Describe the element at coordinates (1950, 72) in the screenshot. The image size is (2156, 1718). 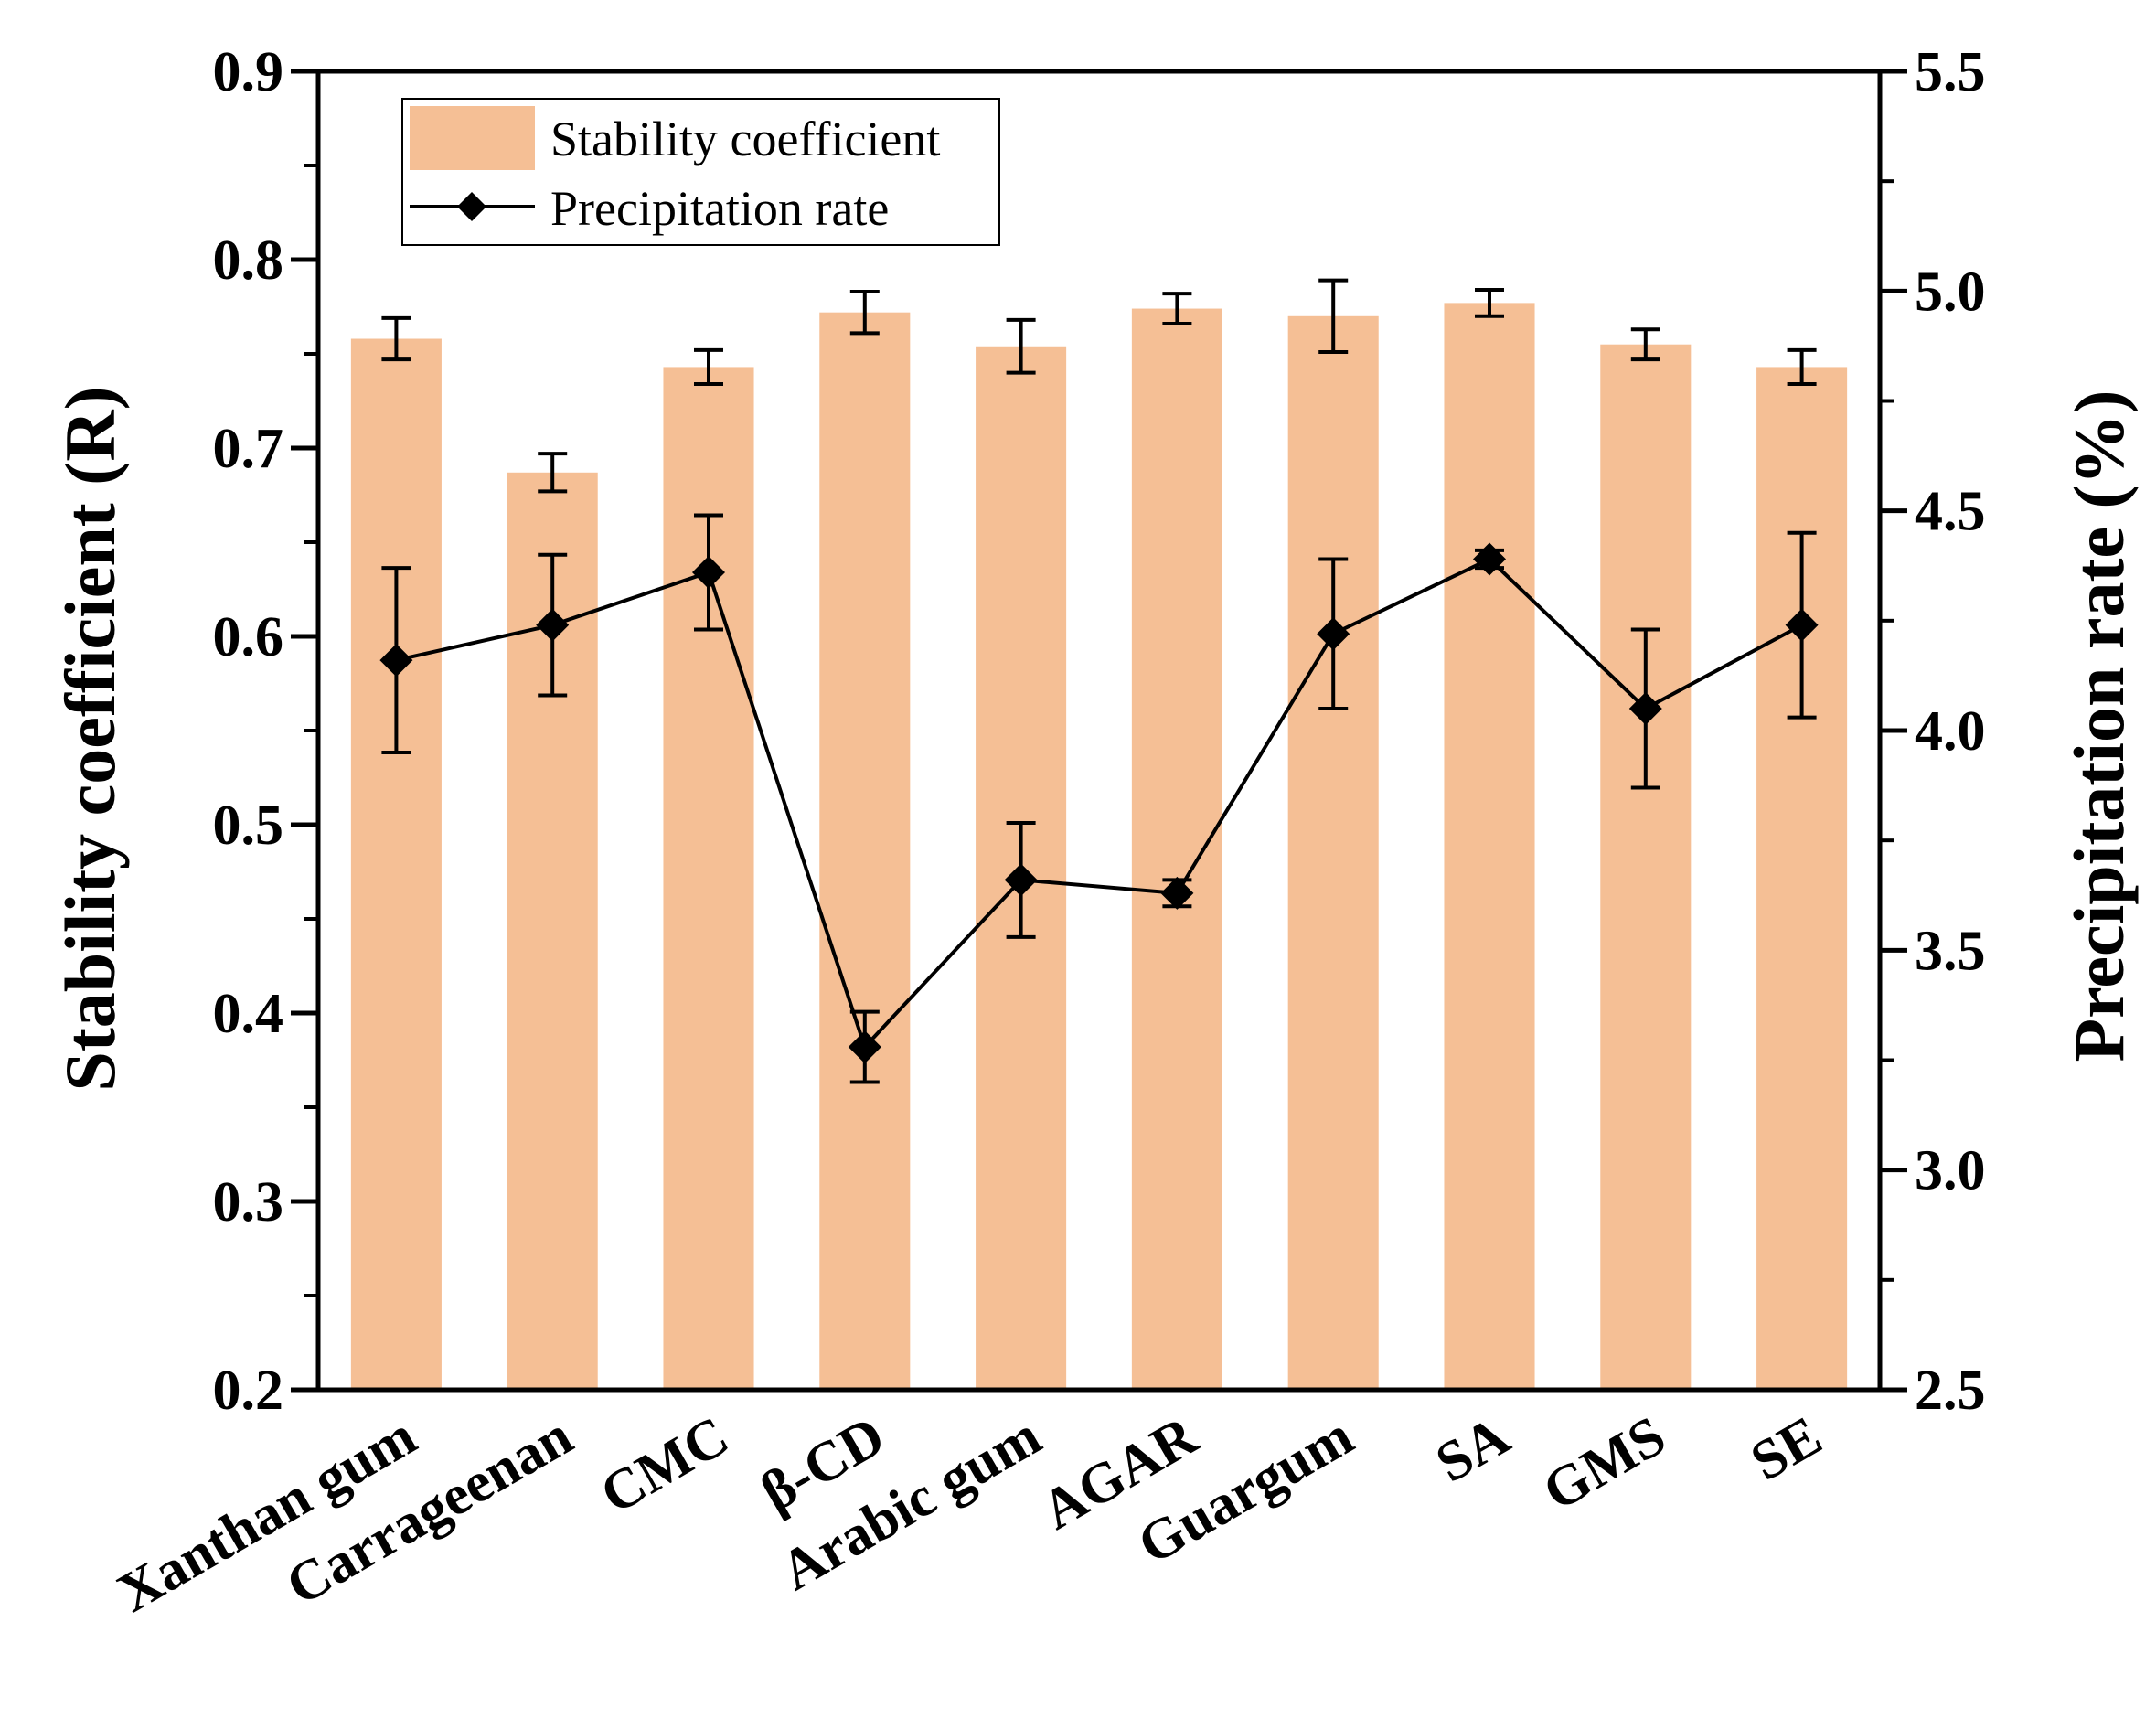
I see `y2-tick-label: 5.5` at that location.